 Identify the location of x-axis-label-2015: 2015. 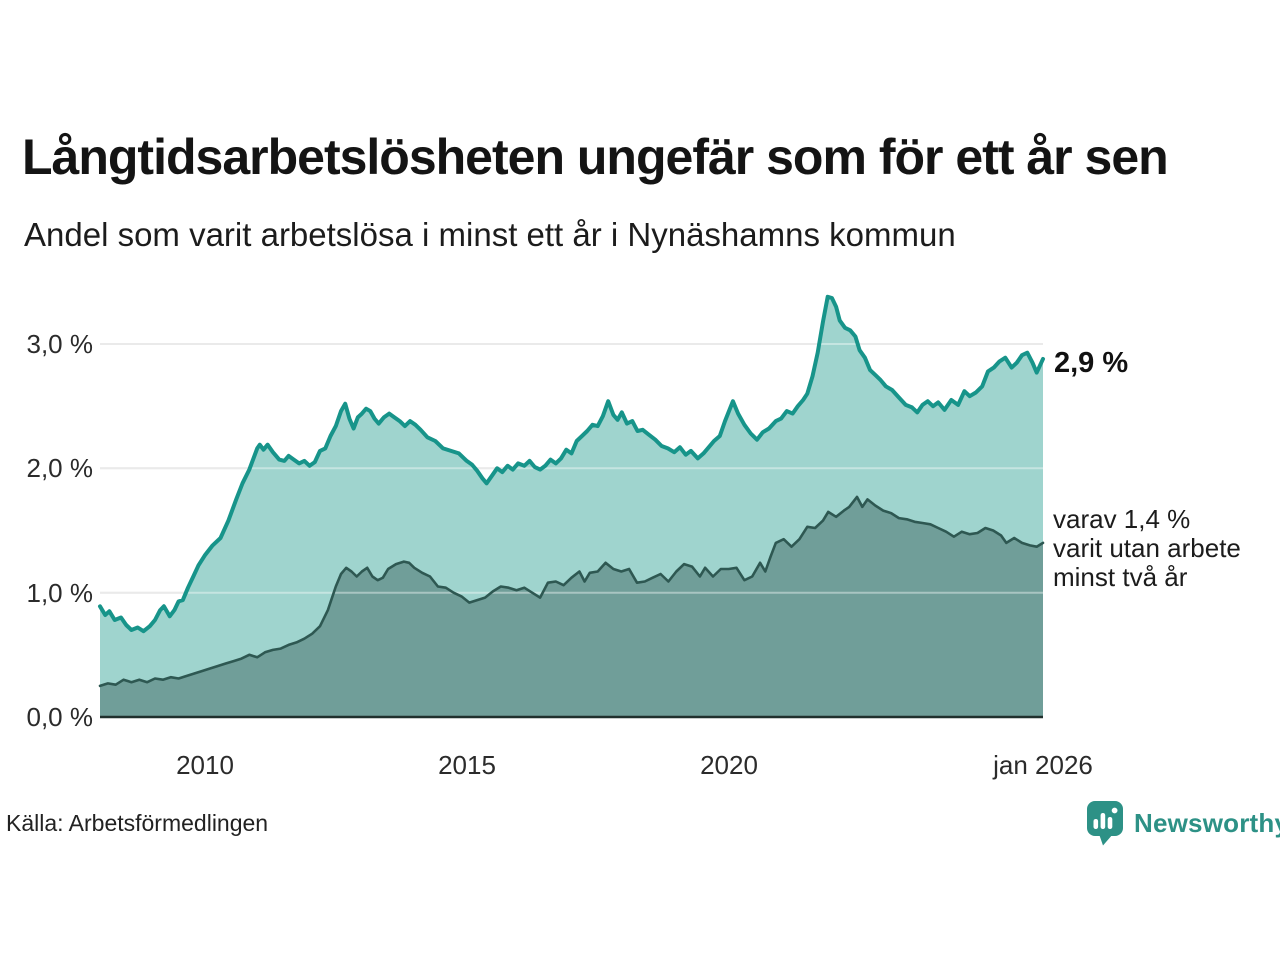
(467, 765).